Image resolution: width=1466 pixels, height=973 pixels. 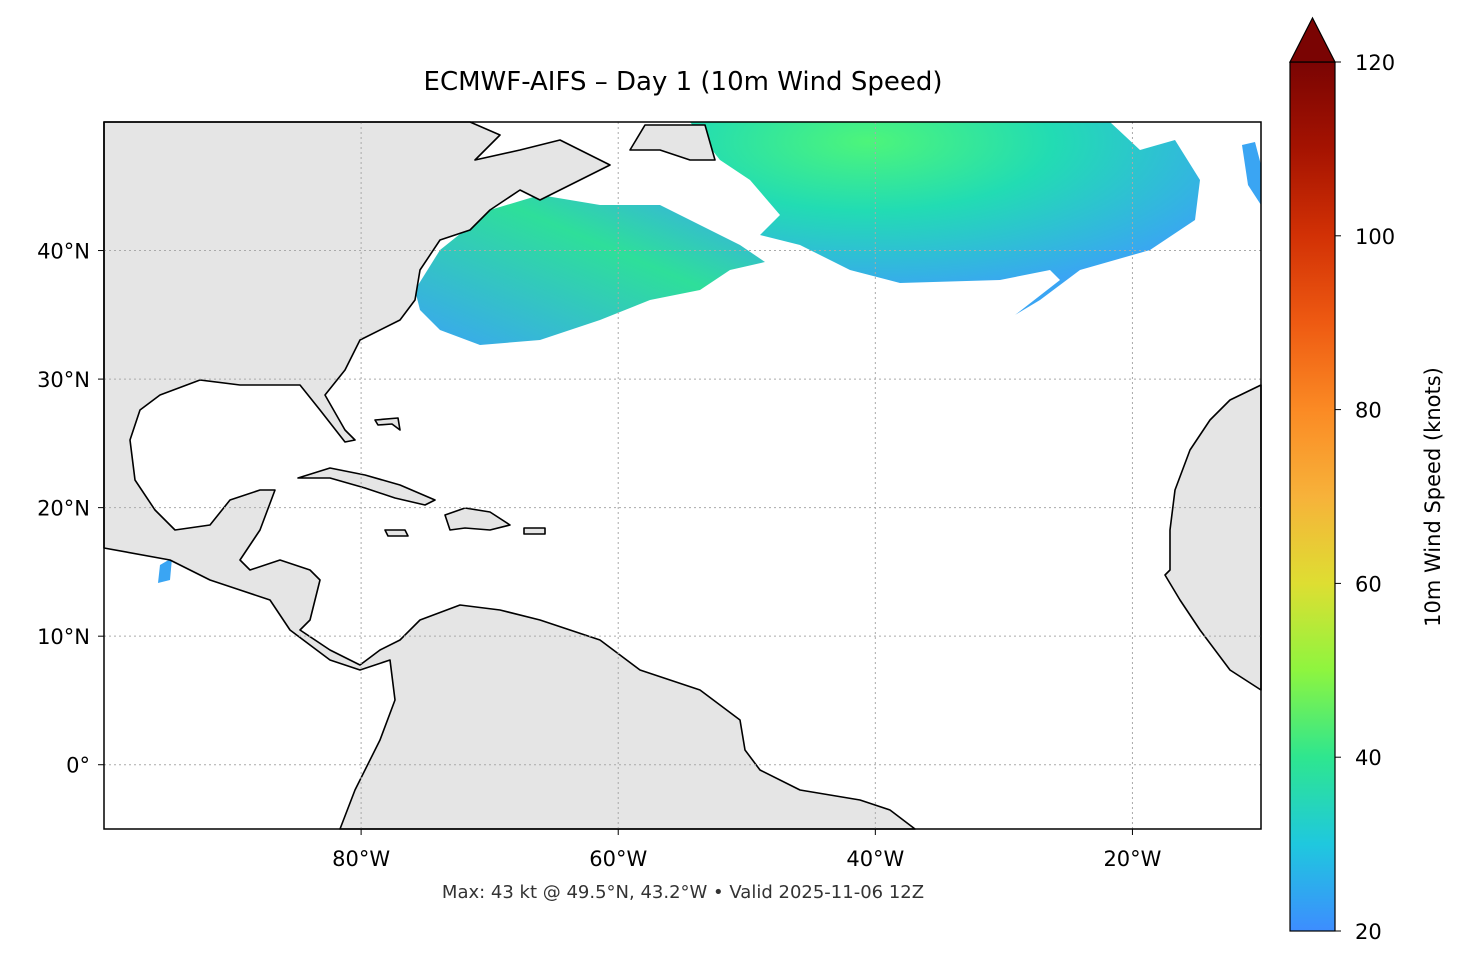 I want to click on colorbar-tick-label: 80, so click(x=1368, y=411).